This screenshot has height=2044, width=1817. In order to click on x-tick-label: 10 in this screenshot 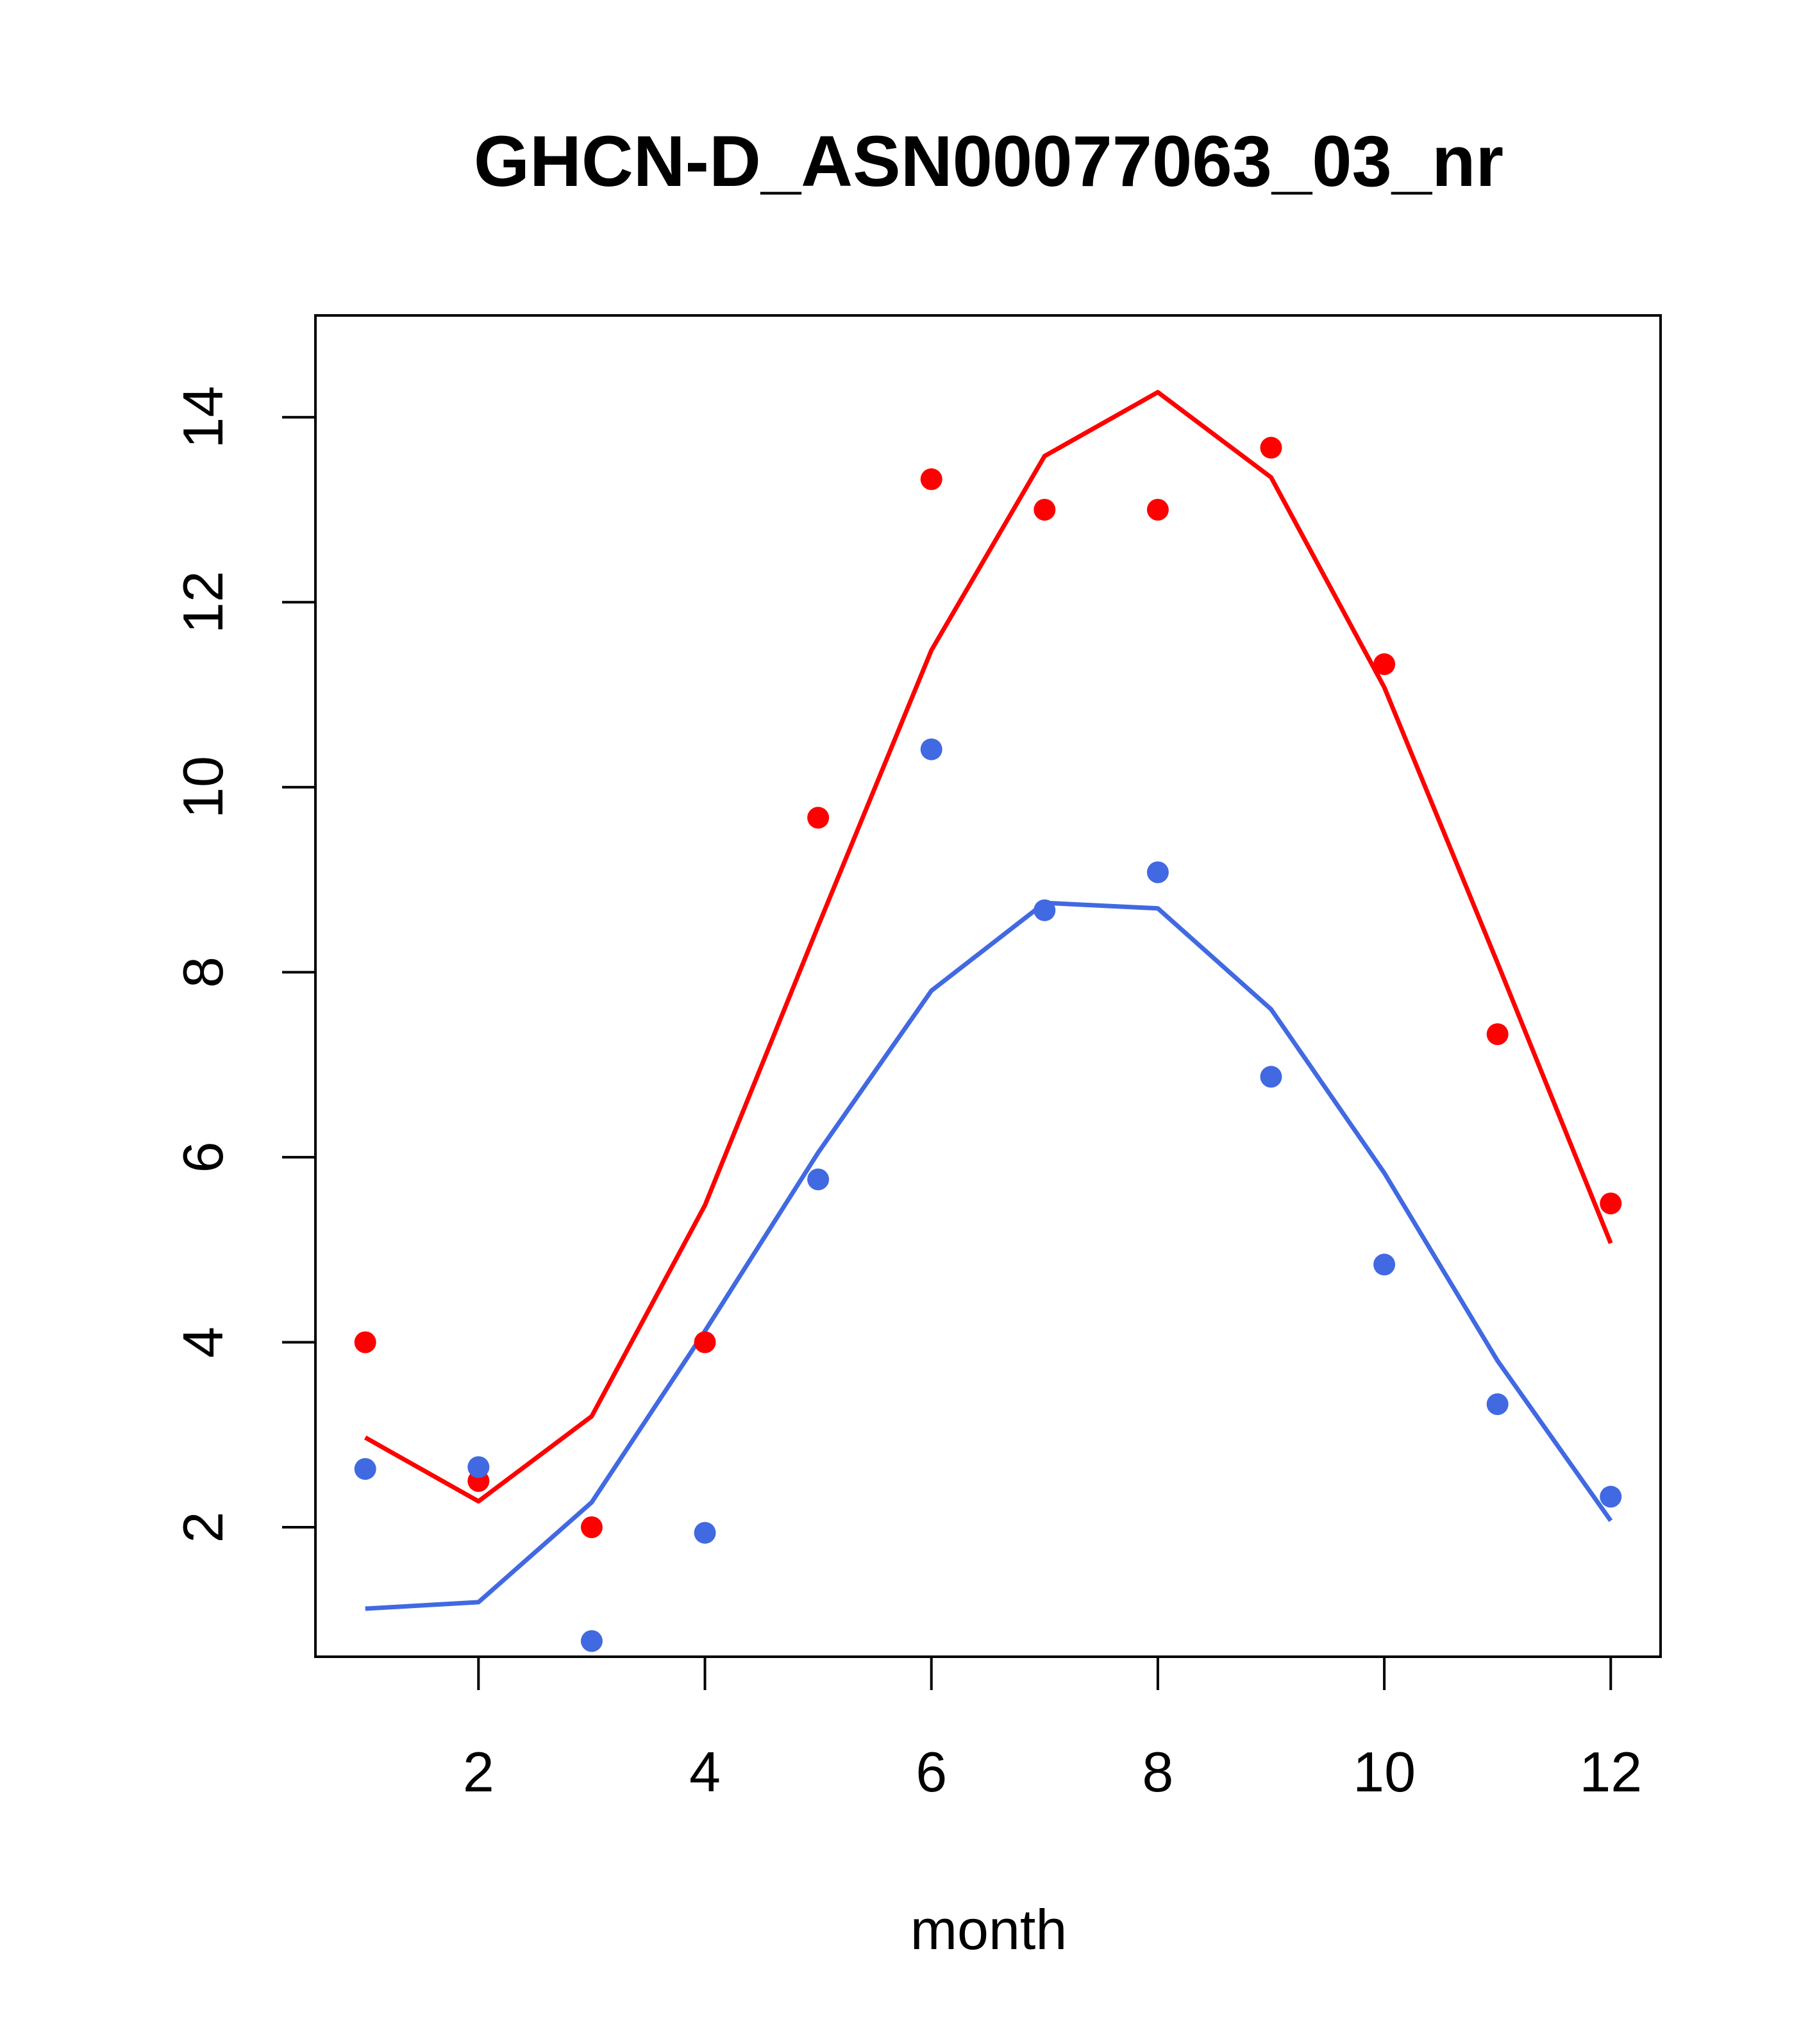, I will do `click(1385, 1772)`.